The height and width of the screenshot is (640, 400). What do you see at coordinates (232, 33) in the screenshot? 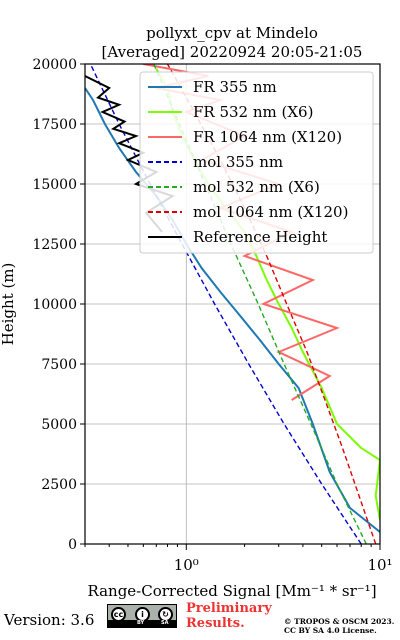
I see `chart-title: pollyxt_cpv at Mindelo` at bounding box center [232, 33].